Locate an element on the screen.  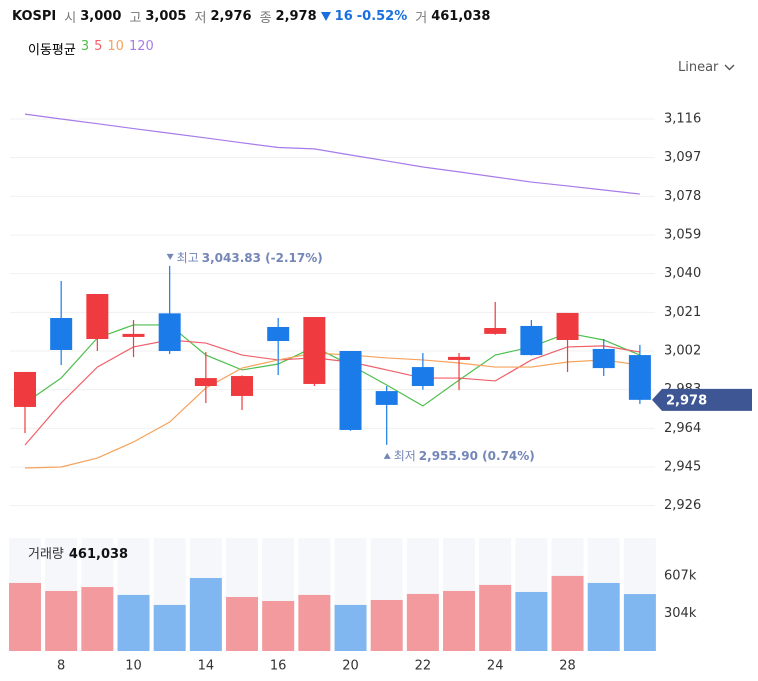
scale-dropdown: Linear is located at coordinates (706, 67).